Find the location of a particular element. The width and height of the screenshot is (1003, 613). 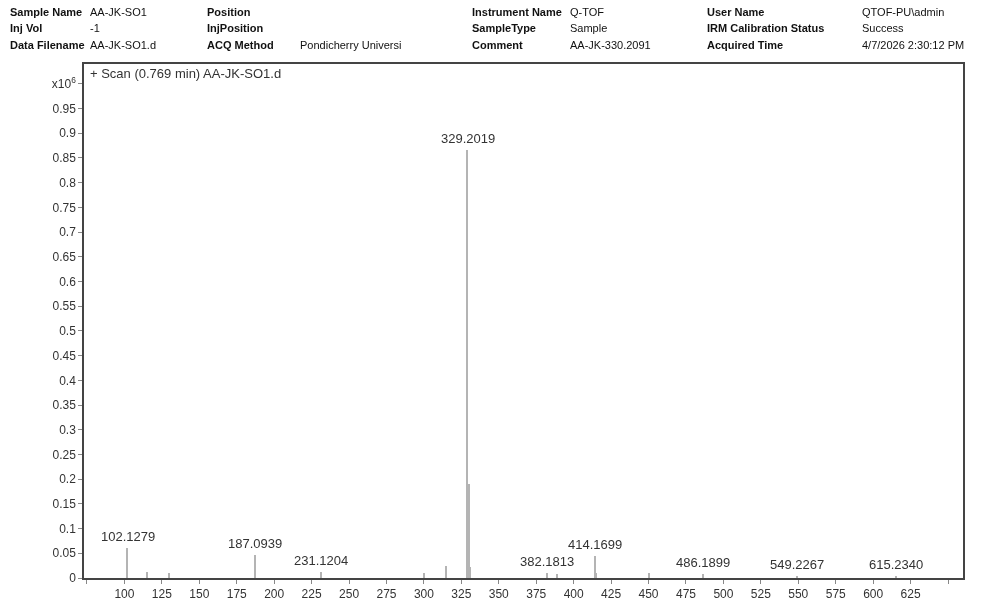

text: AA-JK-330.2091 is located at coordinates (610, 45).